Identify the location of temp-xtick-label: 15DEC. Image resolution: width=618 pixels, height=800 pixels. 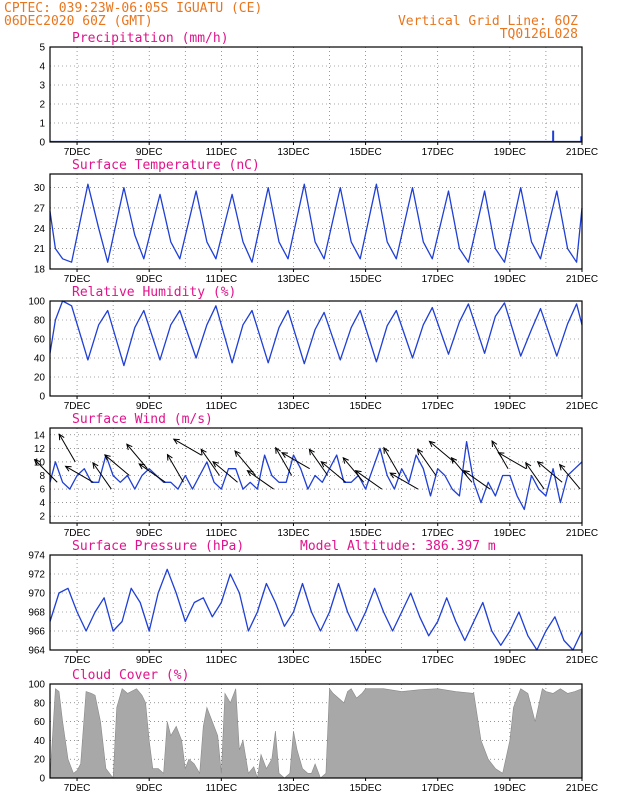
(365, 279).